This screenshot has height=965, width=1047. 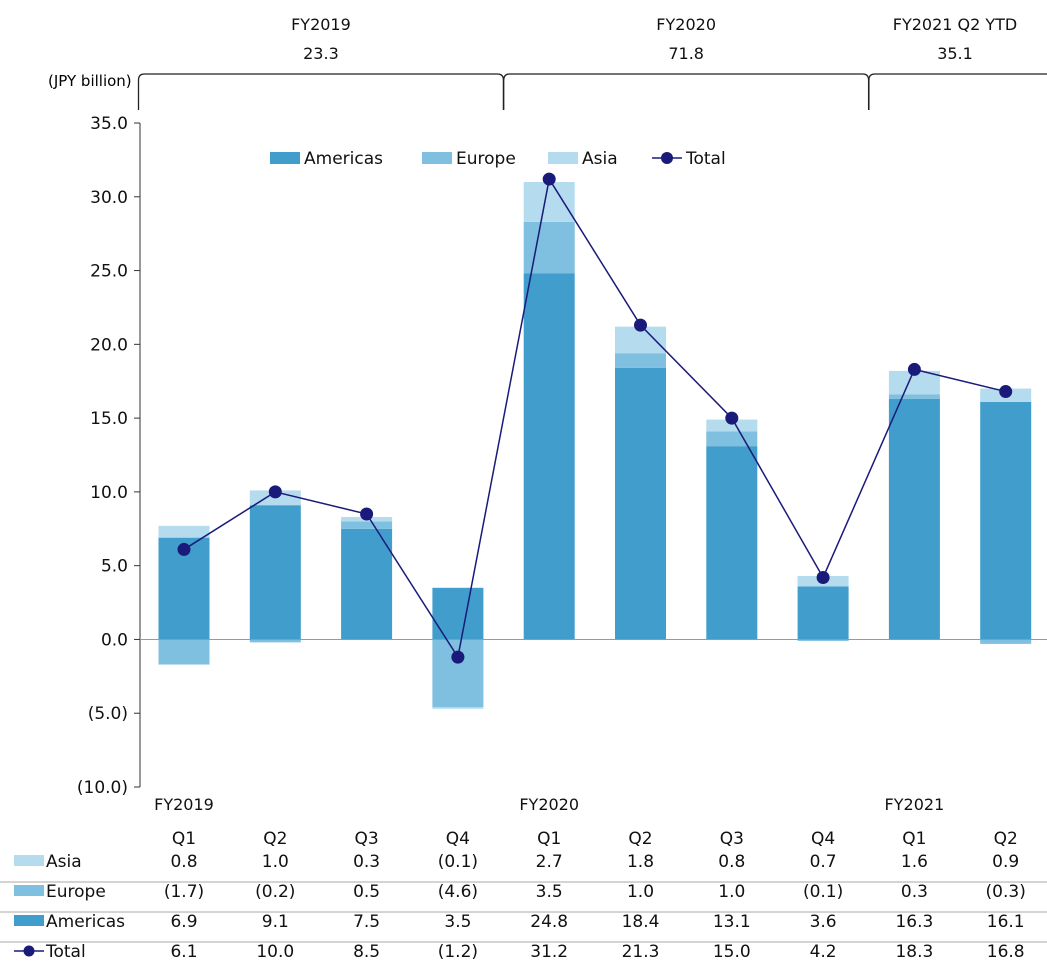 What do you see at coordinates (640, 862) in the screenshot?
I see `table-cell: 1.8` at bounding box center [640, 862].